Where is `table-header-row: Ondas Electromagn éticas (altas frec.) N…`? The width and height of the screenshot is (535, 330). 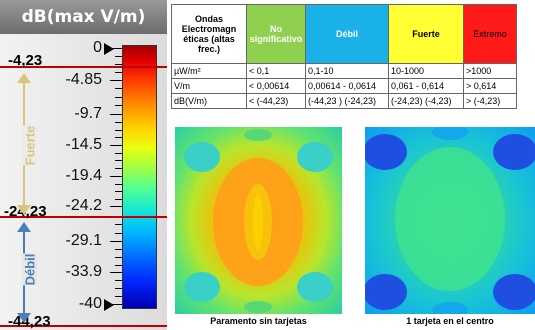 table-header-row: Ondas Electromagn éticas (altas frec.) N… is located at coordinates (344, 34).